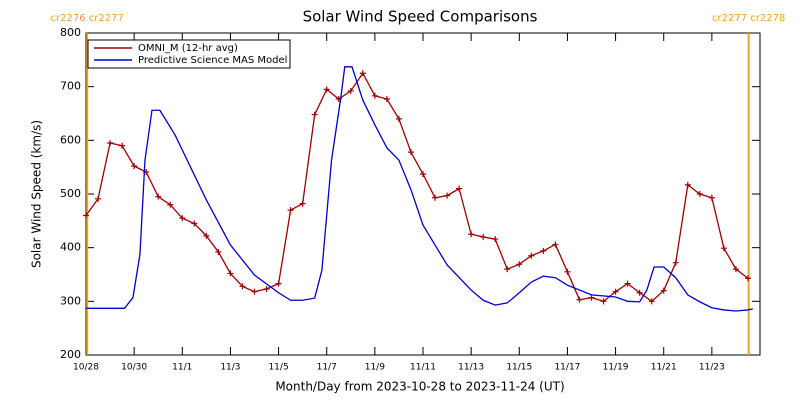 The image size is (800, 400). I want to click on legend-box, so click(189, 54).